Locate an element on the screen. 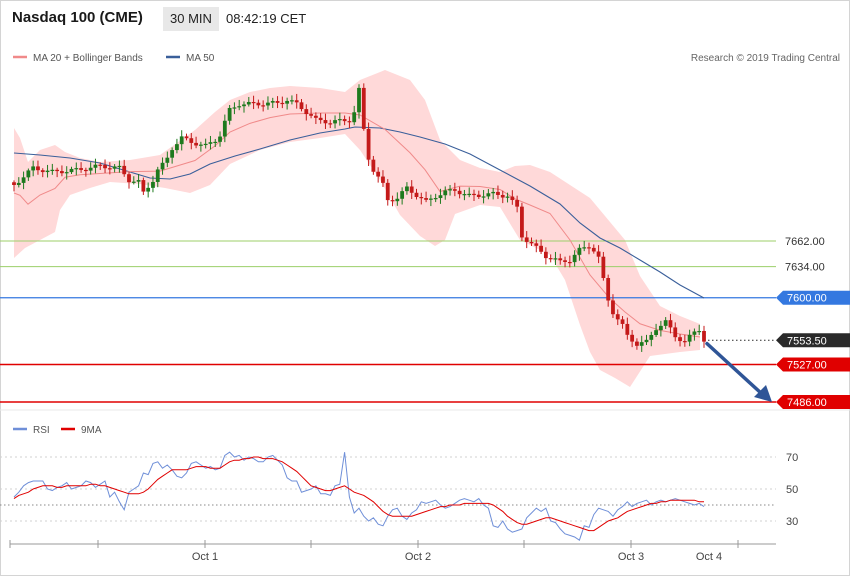 This screenshot has height=576, width=850. rsi-legend: RSI 9MA is located at coordinates (57, 430).